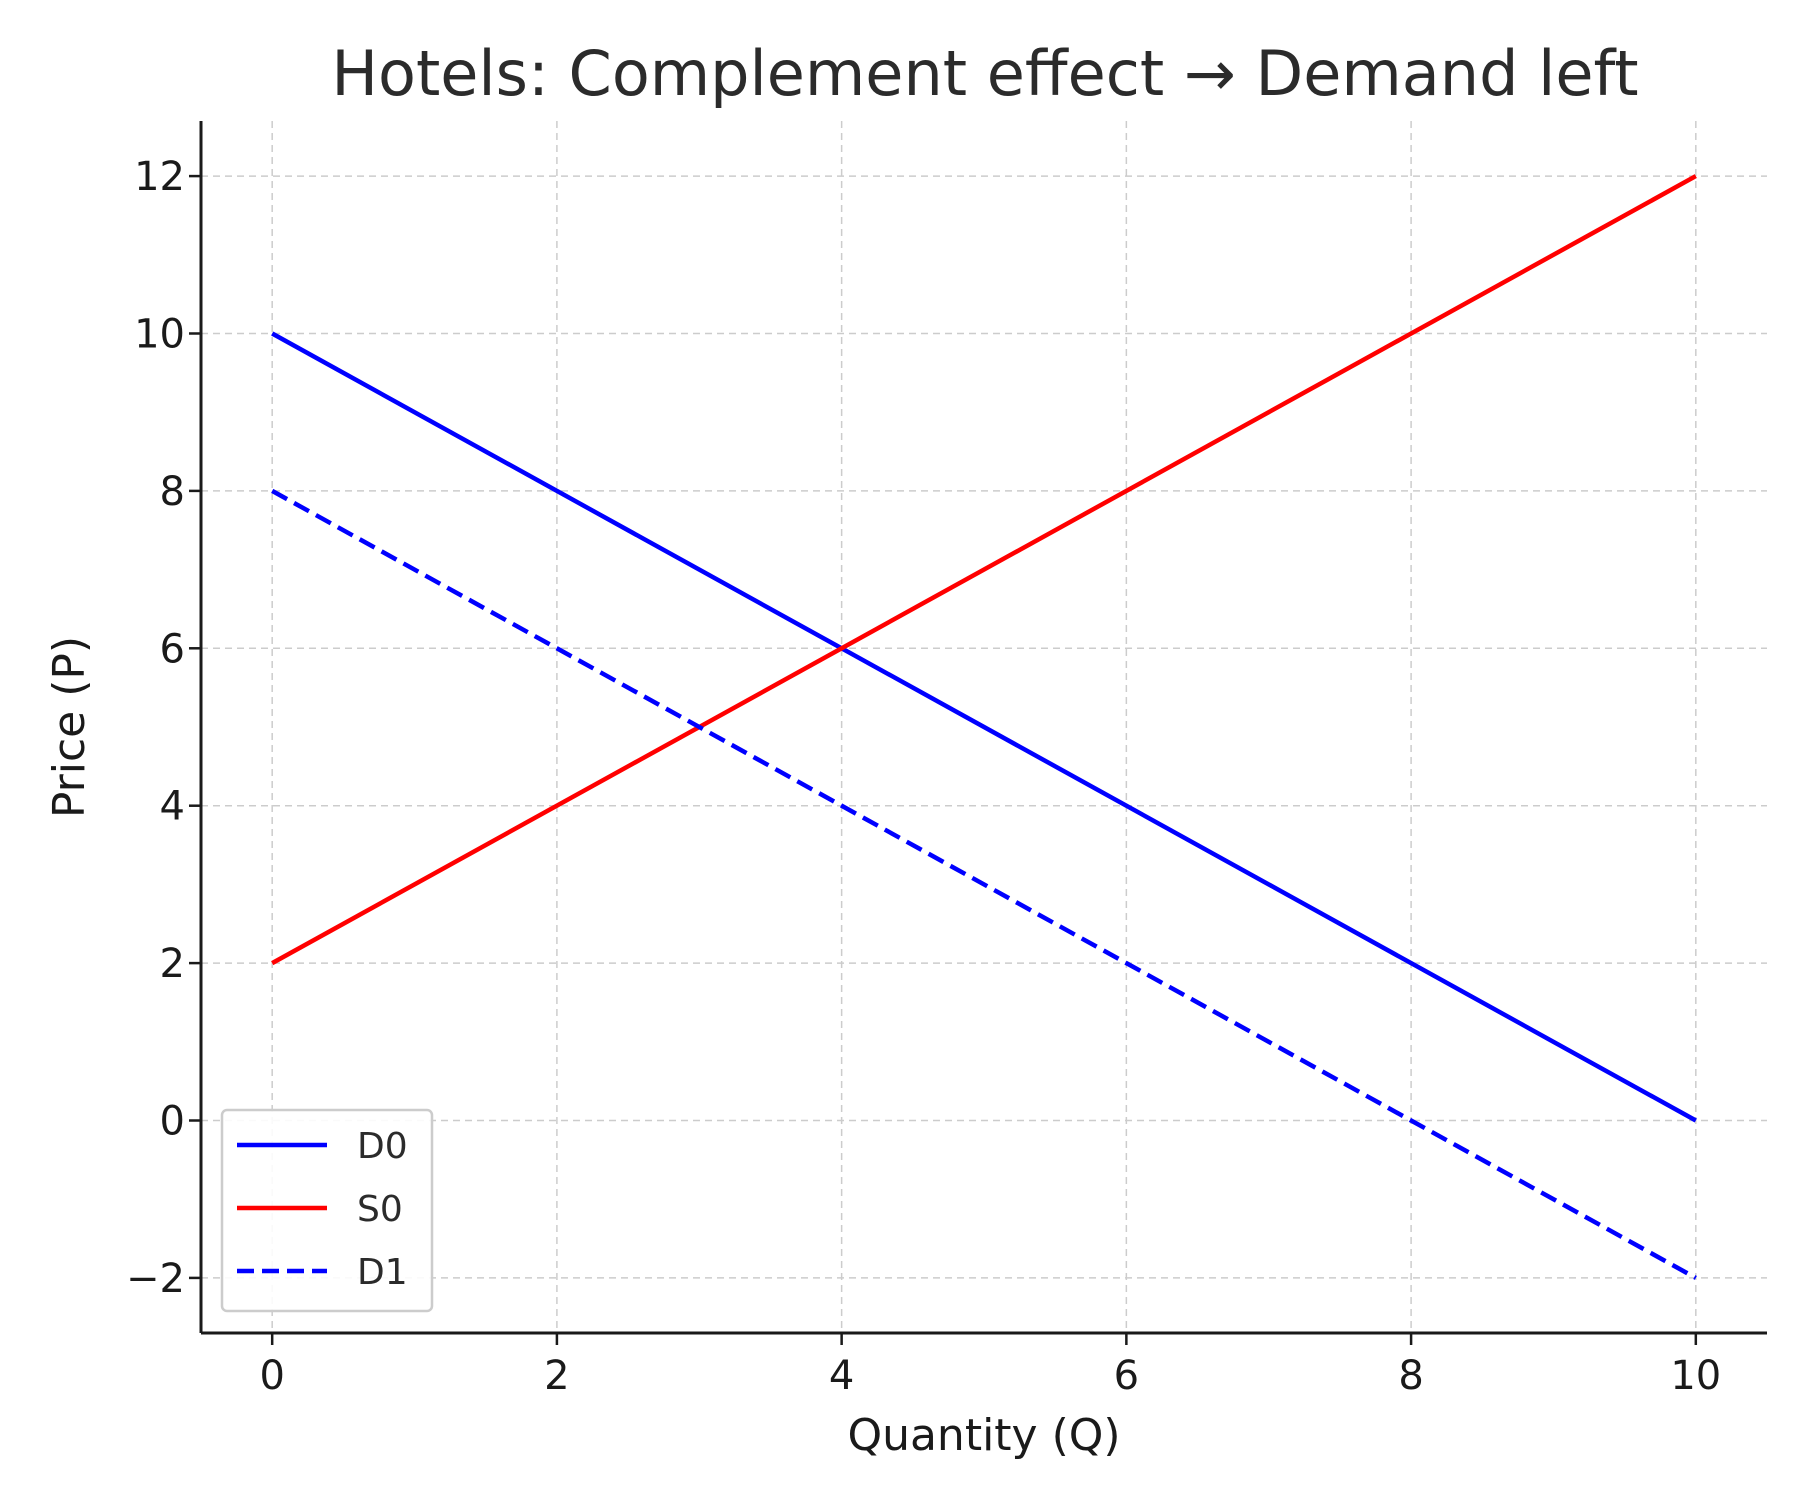  What do you see at coordinates (1695, 1376) in the screenshot?
I see `x-tick-label: 10` at bounding box center [1695, 1376].